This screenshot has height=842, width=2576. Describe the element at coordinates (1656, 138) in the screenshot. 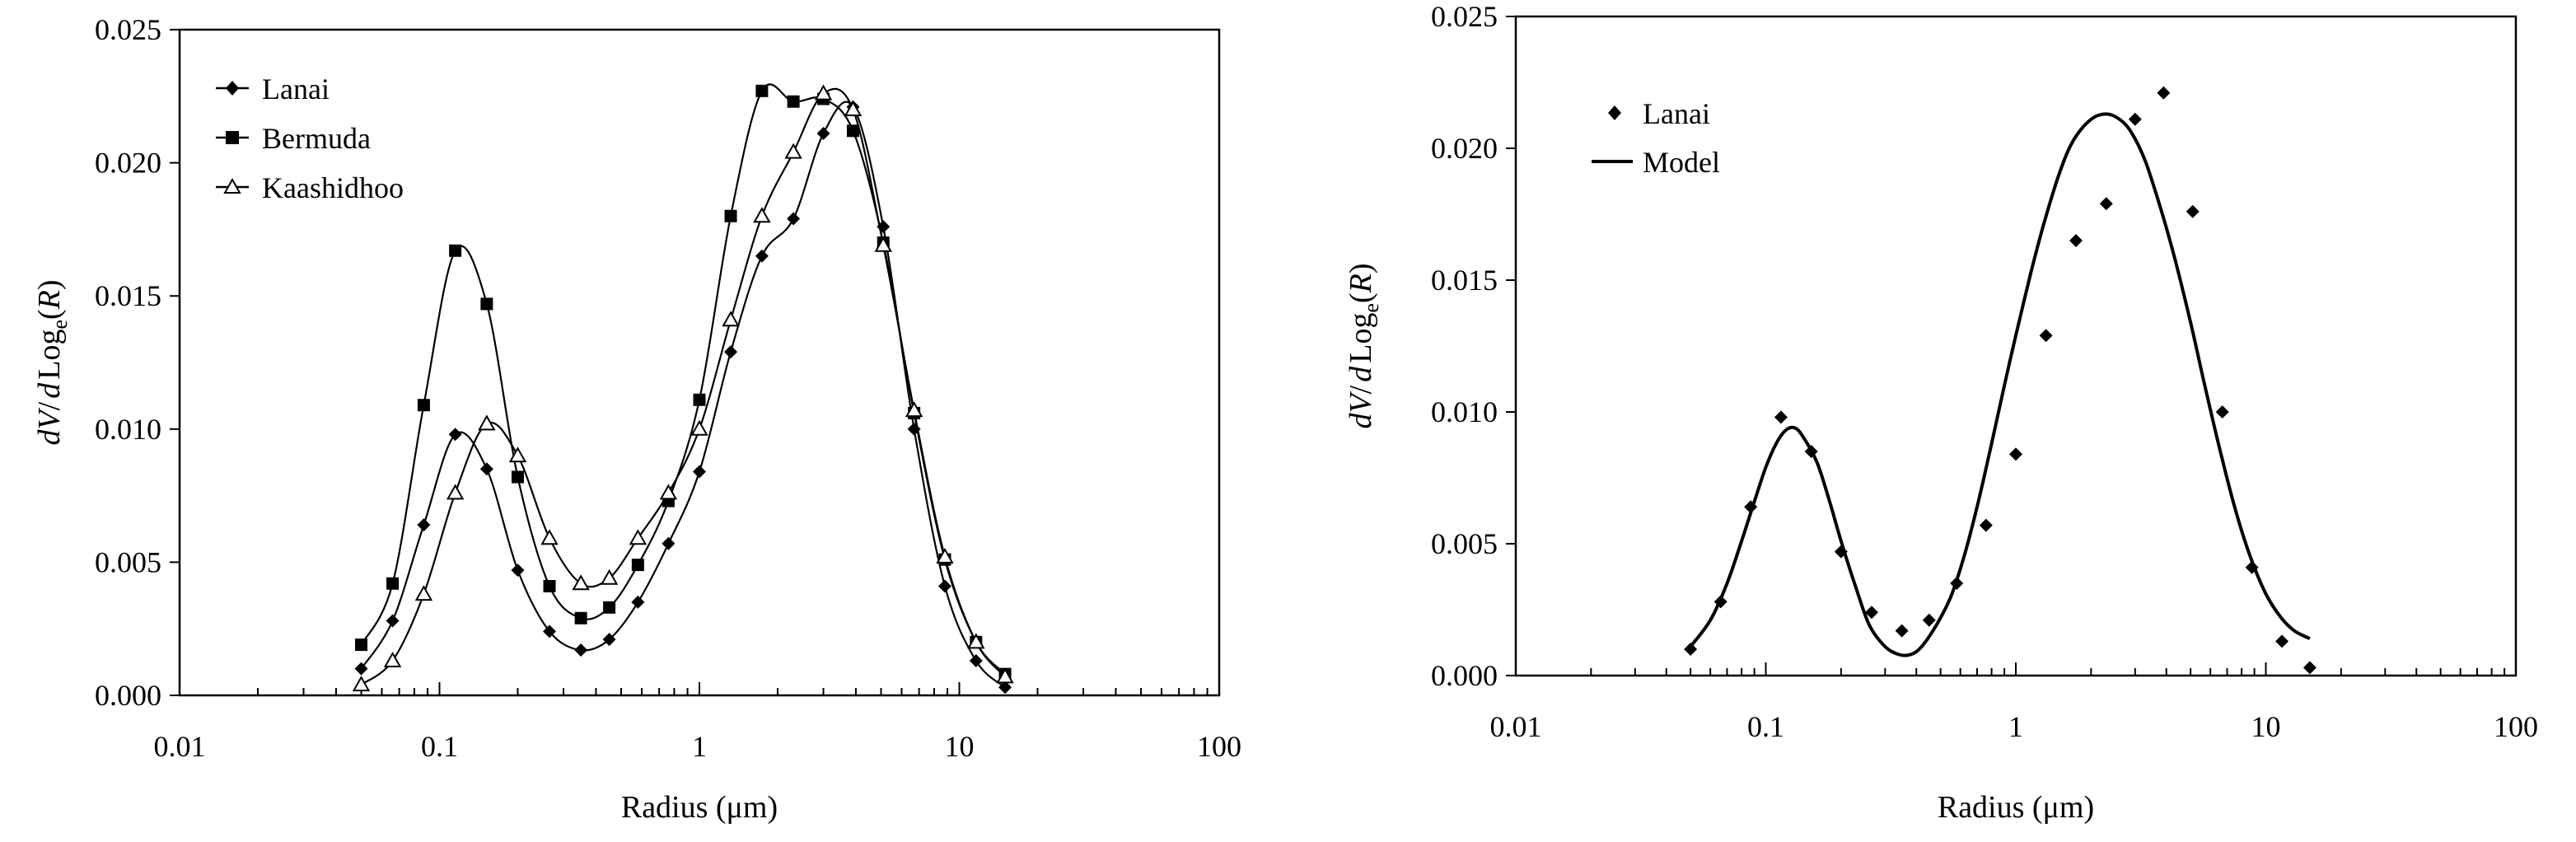

I see `right-legend: Lanai Model` at that location.